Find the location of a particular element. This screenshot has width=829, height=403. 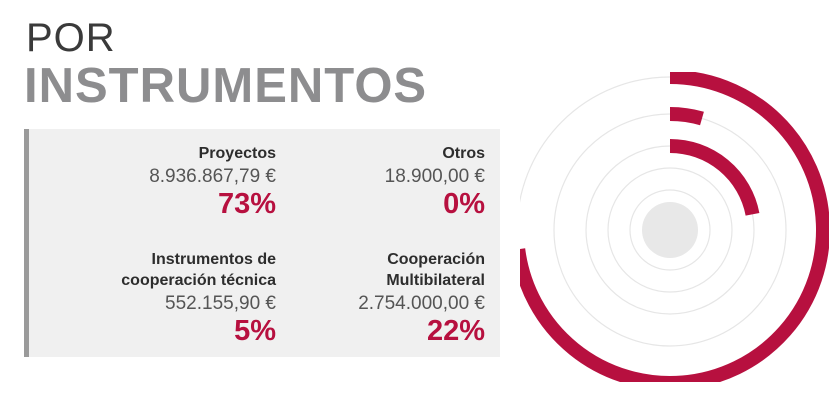

arc-otros is located at coordinates (686, 116).